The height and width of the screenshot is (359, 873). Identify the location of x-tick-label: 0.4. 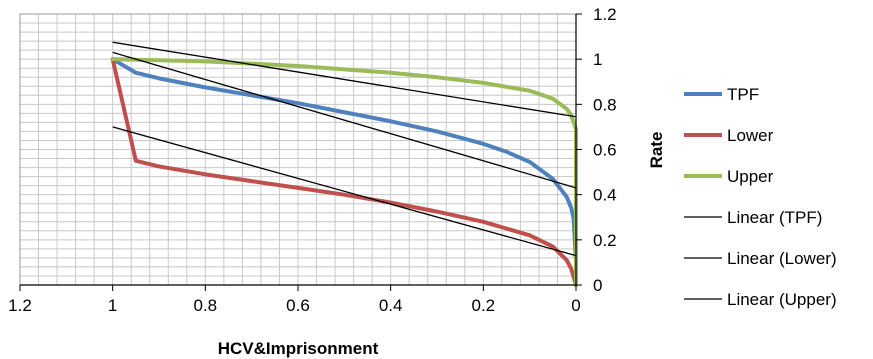
(391, 305).